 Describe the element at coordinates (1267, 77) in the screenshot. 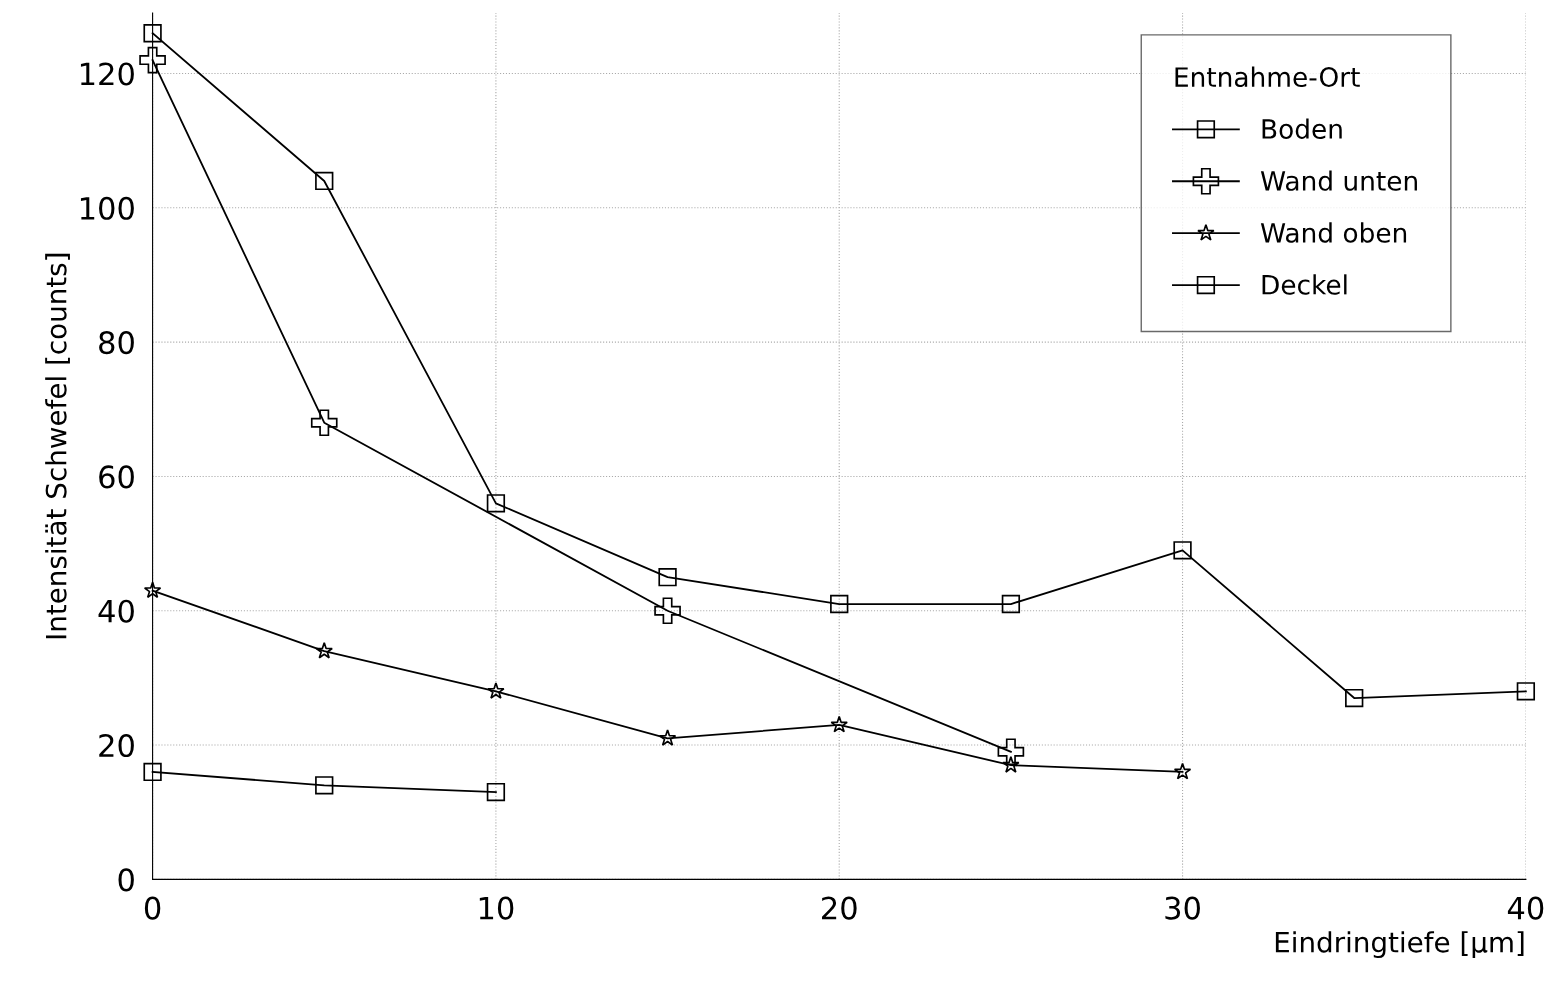

I see `legend-title: Entnahme-Ort` at that location.